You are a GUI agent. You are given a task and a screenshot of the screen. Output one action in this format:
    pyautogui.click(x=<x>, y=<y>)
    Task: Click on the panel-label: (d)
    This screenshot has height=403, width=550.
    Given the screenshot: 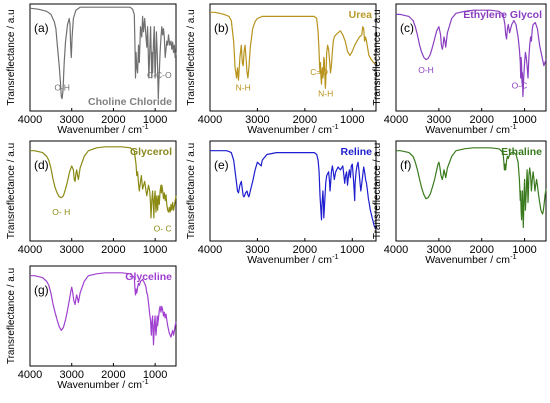 What is the action you would take?
    pyautogui.click(x=41, y=165)
    